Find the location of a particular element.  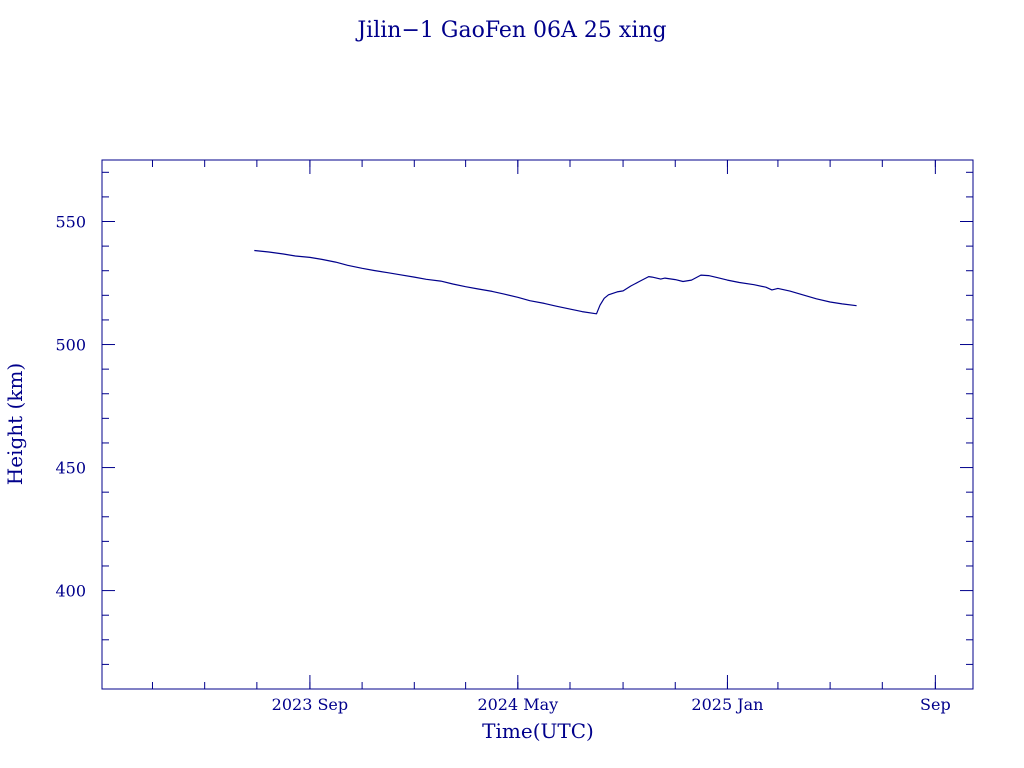

chart-title: Jilin−1 GaoFen 06A 25 xing is located at coordinates (510, 30).